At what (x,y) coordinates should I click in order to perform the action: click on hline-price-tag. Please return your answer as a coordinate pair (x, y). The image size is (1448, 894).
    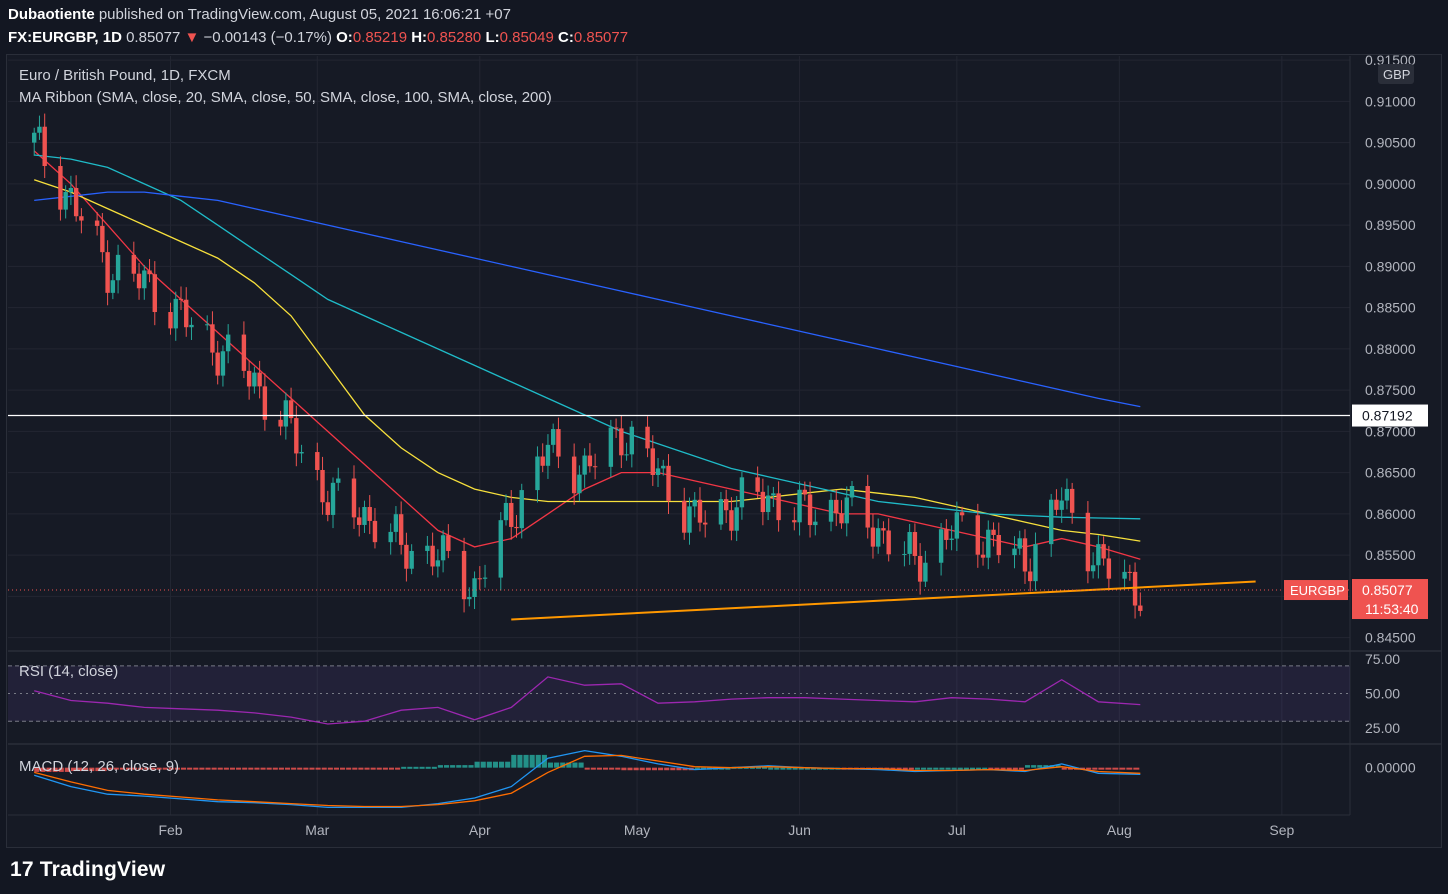
    Looking at the image, I should click on (1390, 415).